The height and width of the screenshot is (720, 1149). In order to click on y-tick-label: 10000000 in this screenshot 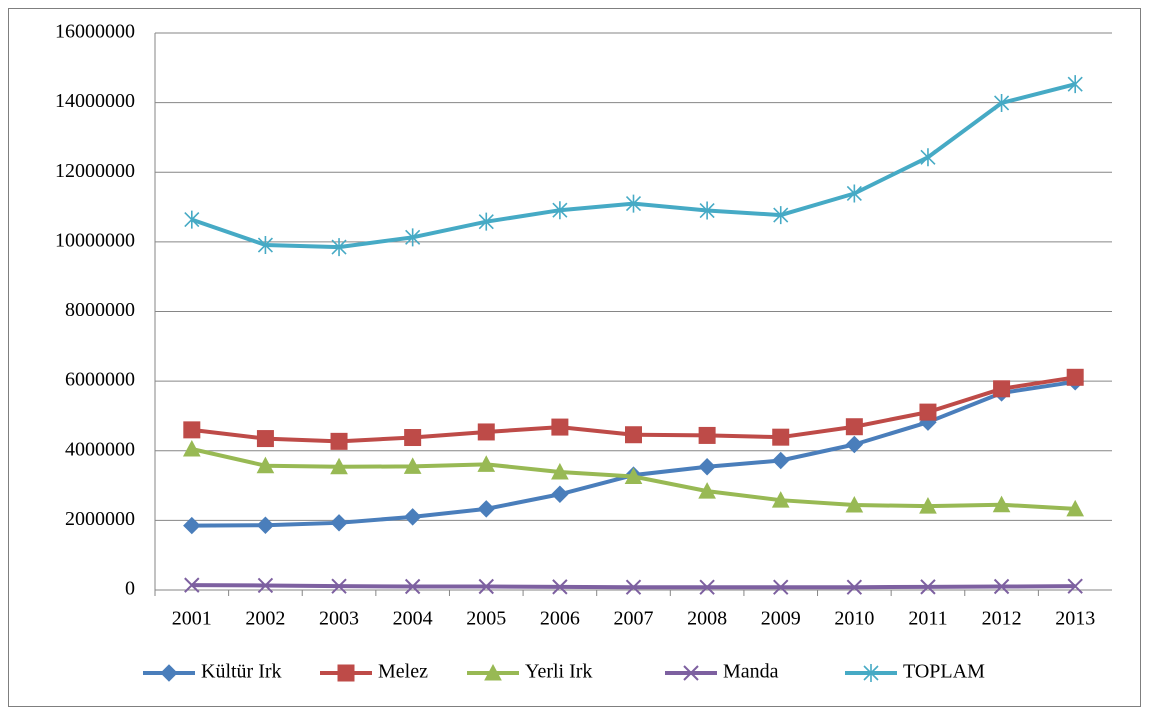, I will do `click(95, 240)`.